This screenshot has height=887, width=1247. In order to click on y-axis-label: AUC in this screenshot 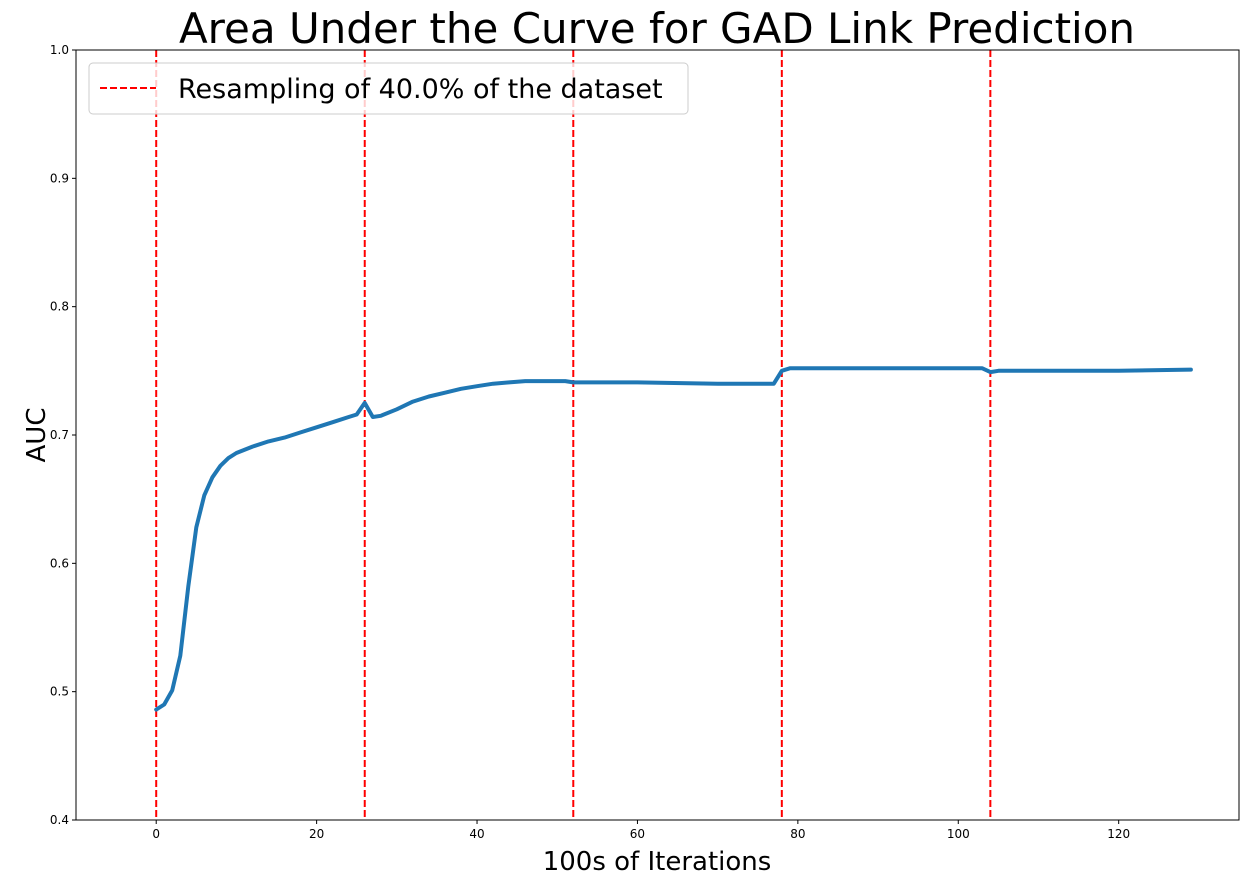, I will do `click(37, 435)`.